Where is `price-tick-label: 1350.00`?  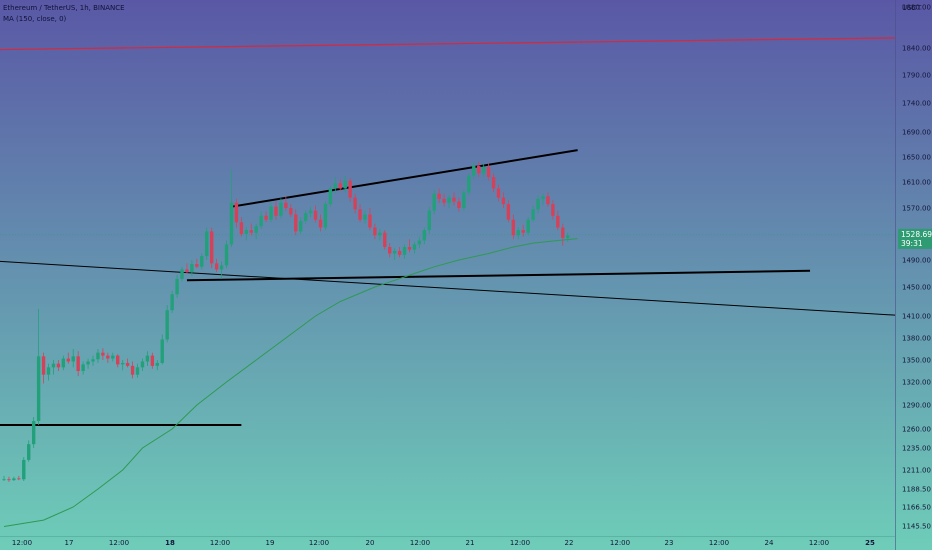
price-tick-label: 1350.00 is located at coordinates (916, 361).